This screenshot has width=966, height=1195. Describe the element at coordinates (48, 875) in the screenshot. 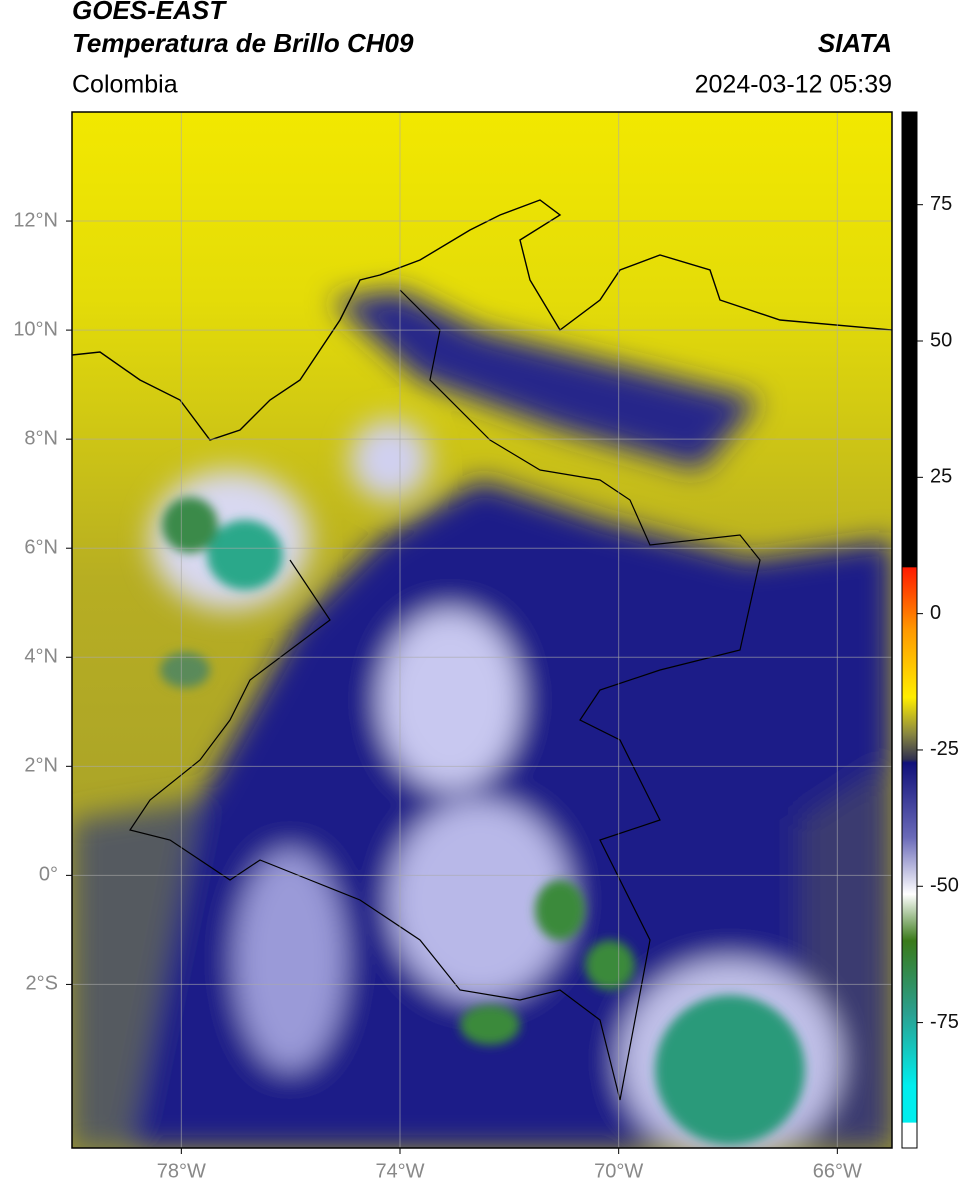

I see `y-tick-label: 0°` at that location.